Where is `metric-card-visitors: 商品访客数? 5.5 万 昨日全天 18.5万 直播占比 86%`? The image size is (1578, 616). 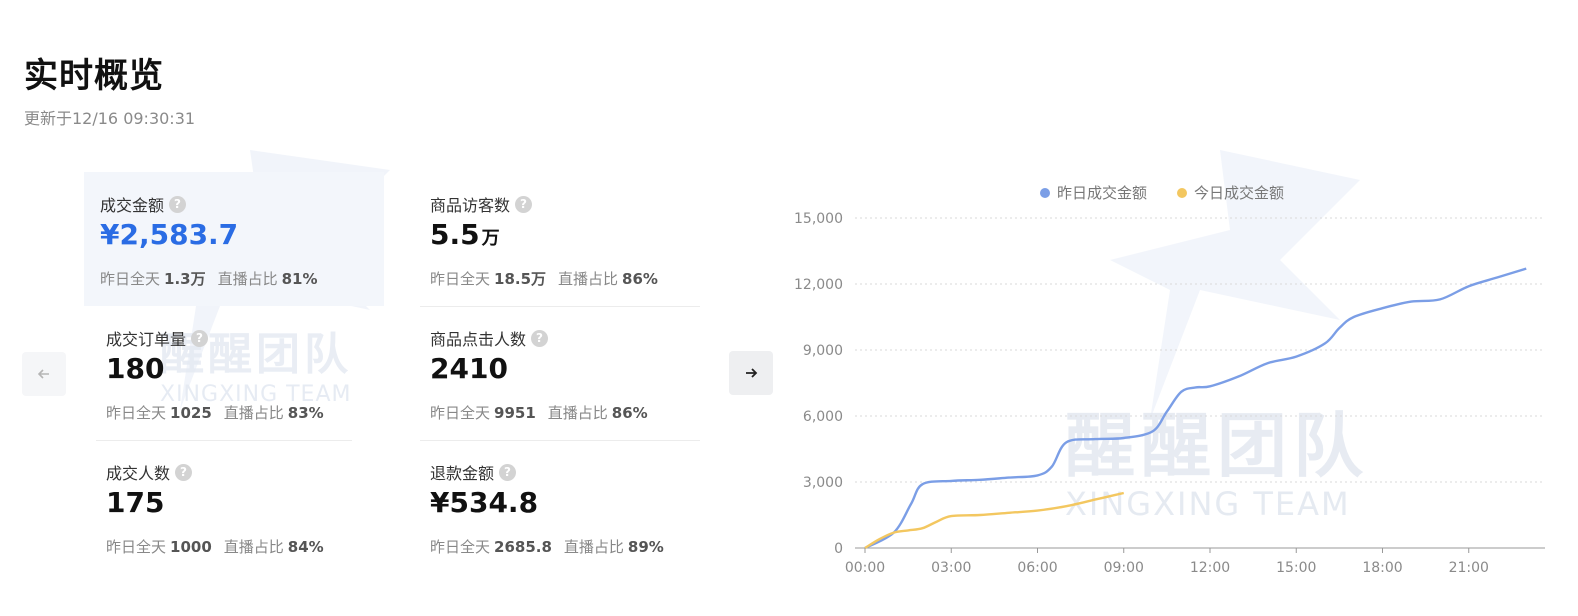 metric-card-visitors: 商品访客数? 5.5 万 昨日全天 18.5万 直播占比 86% is located at coordinates (564, 239).